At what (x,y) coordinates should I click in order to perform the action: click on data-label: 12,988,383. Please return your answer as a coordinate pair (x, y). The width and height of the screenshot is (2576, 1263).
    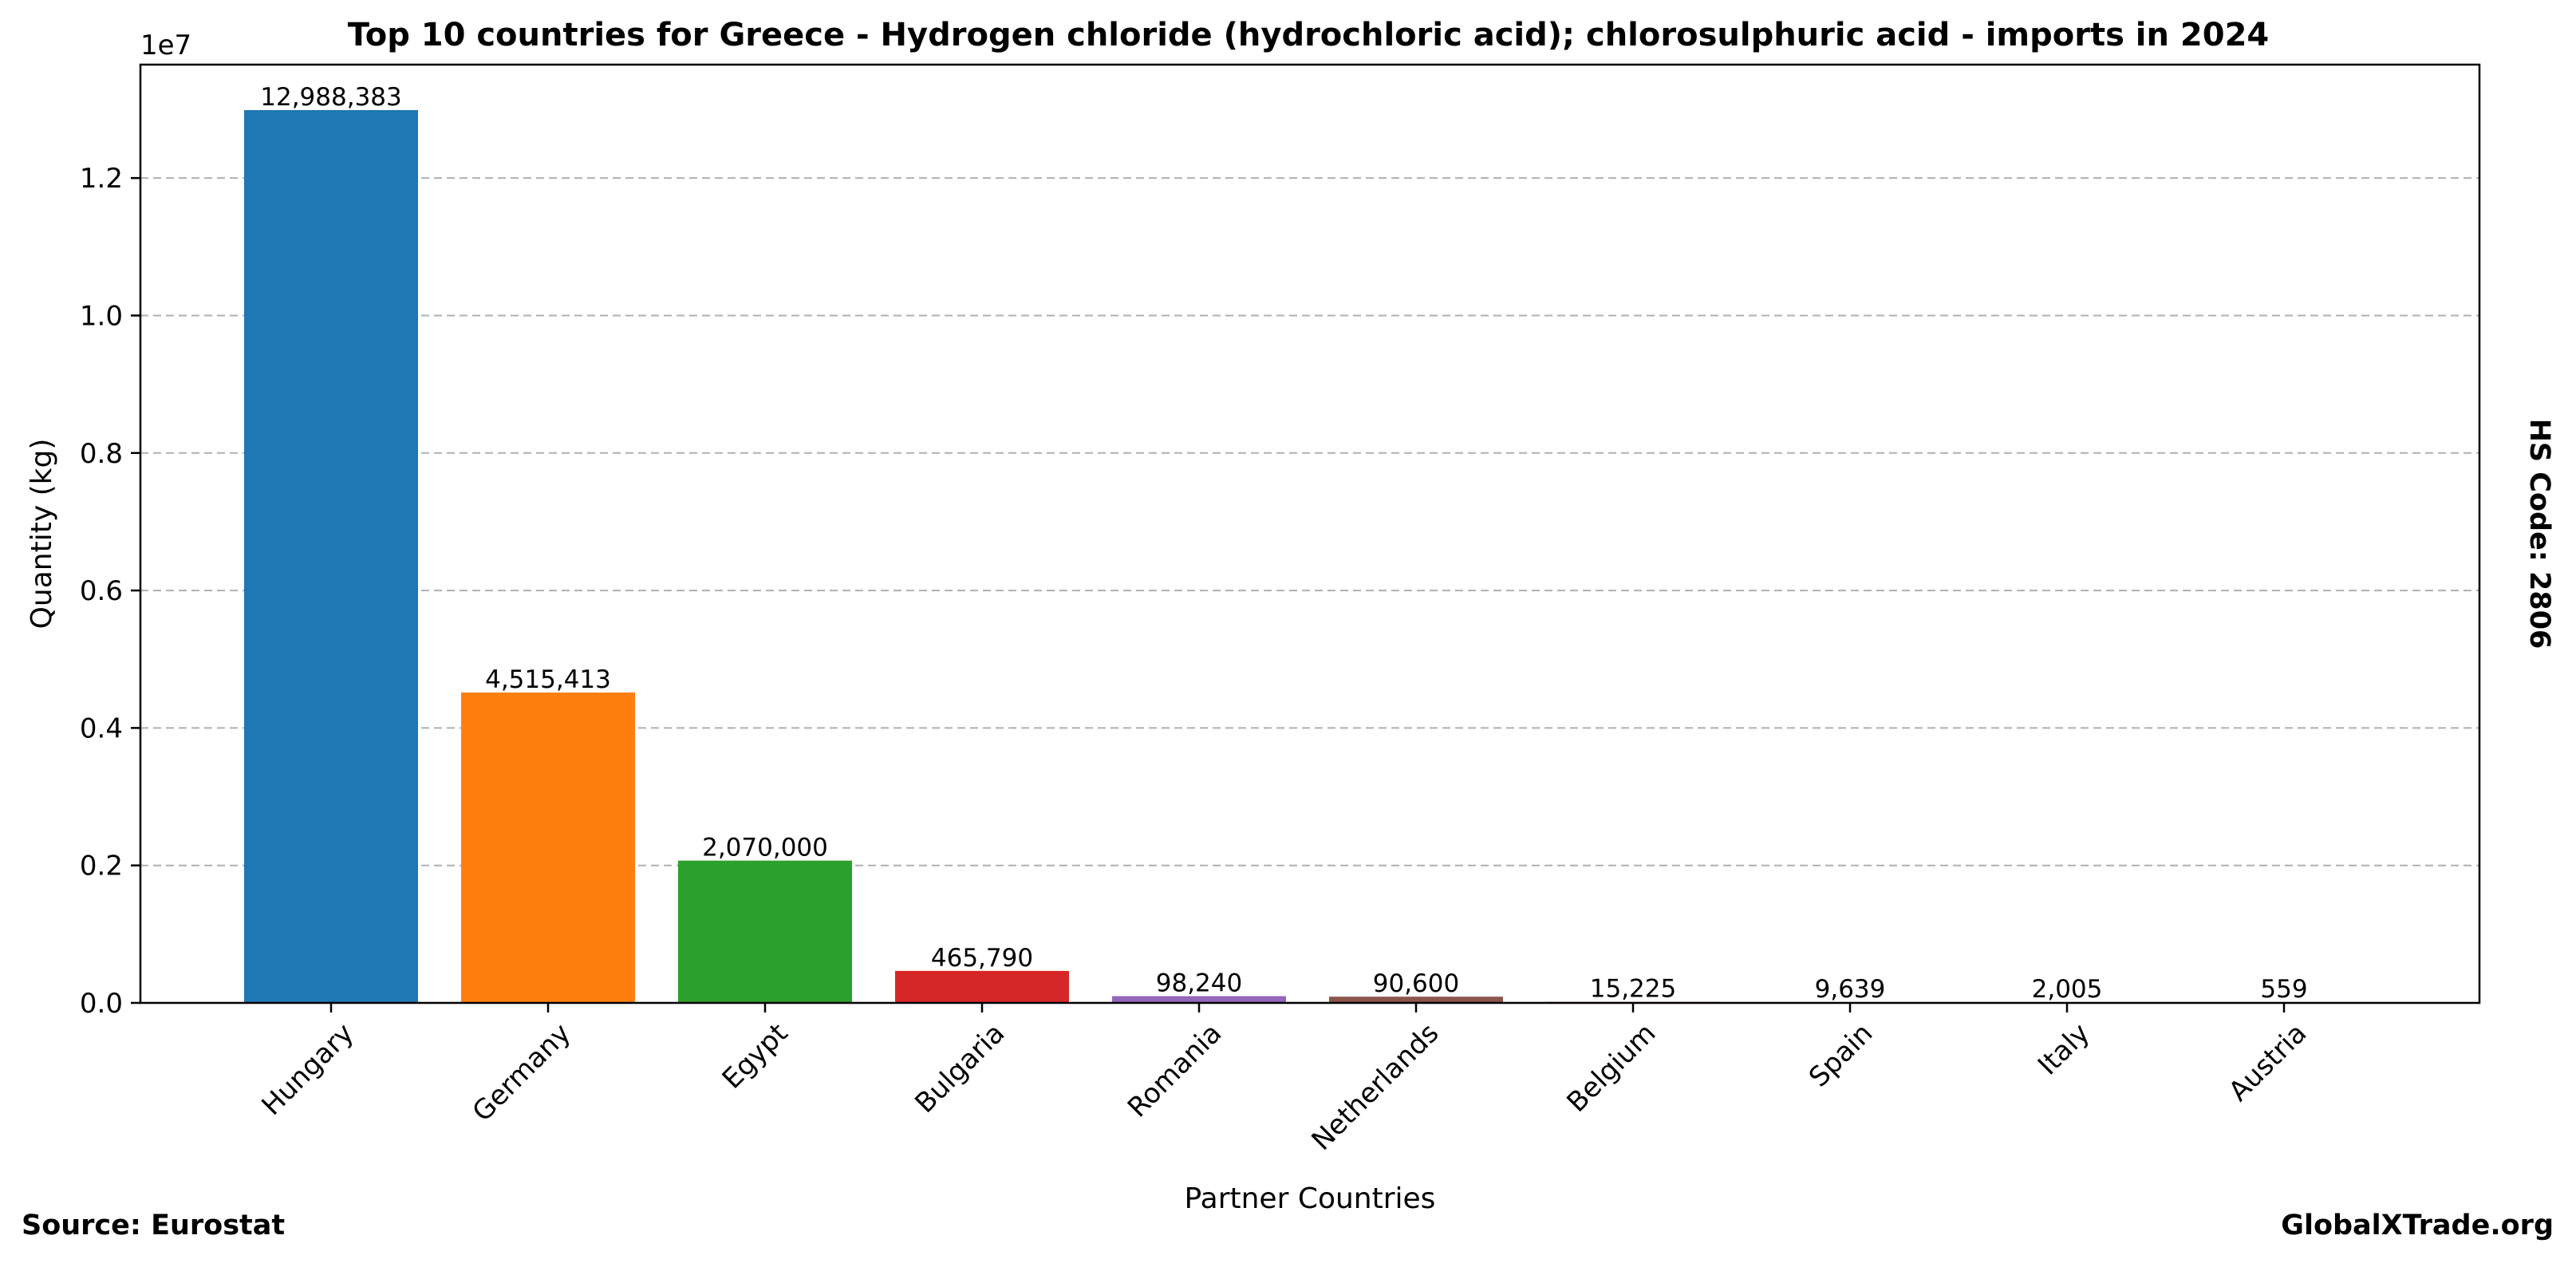
    Looking at the image, I should click on (331, 97).